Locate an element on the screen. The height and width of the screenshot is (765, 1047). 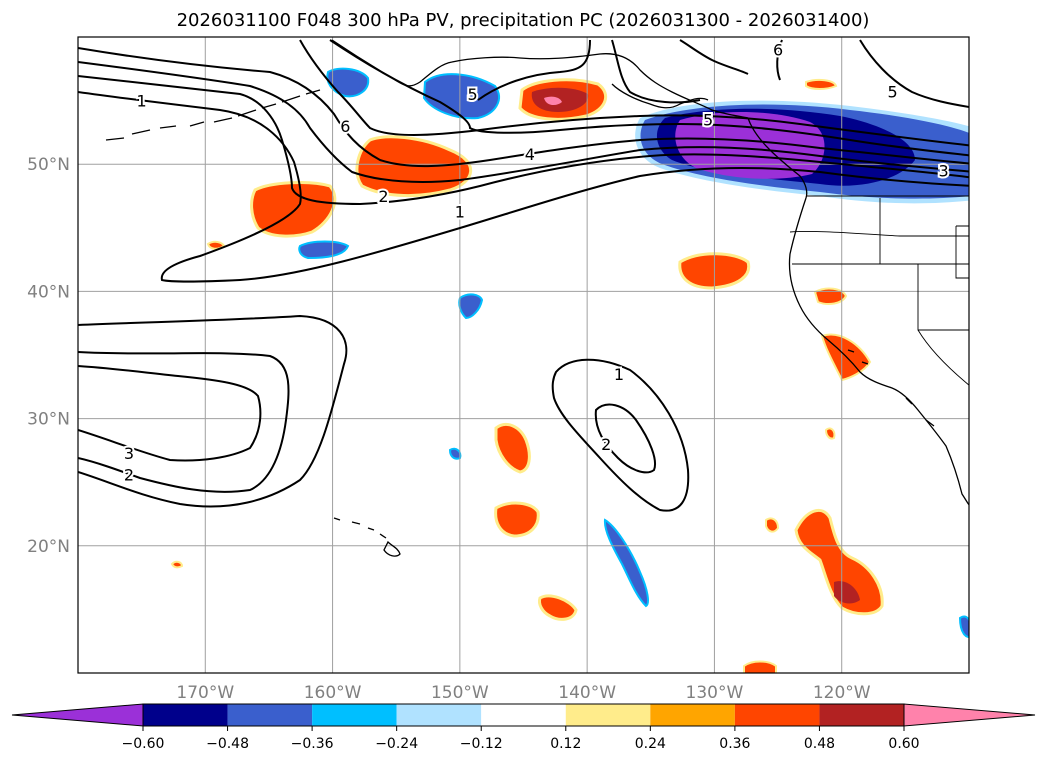
state-borders is located at coordinates (879, 290).